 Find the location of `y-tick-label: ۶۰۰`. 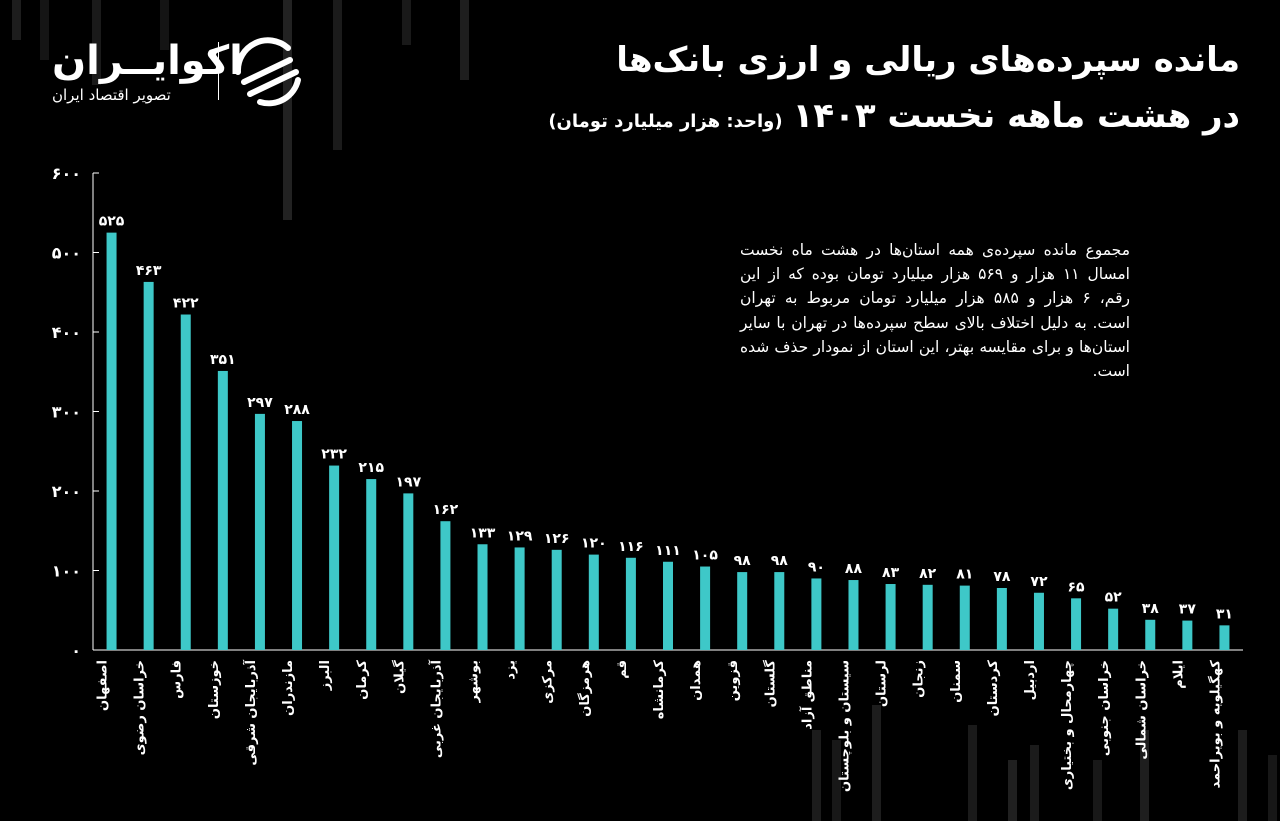

y-tick-label: ۶۰۰ is located at coordinates (66, 173).